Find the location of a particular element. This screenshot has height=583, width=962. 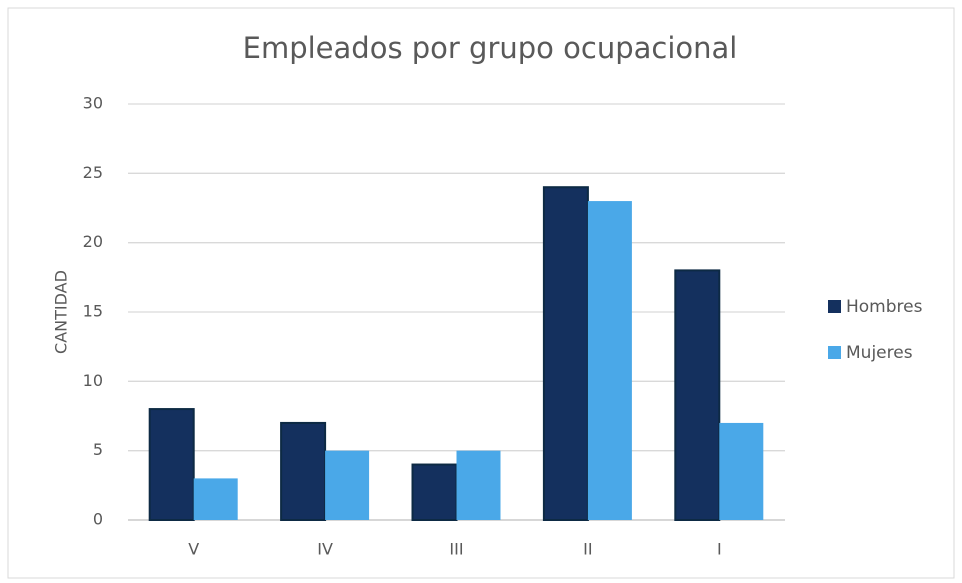

y-tick-label: 10 is located at coordinates (93, 380).